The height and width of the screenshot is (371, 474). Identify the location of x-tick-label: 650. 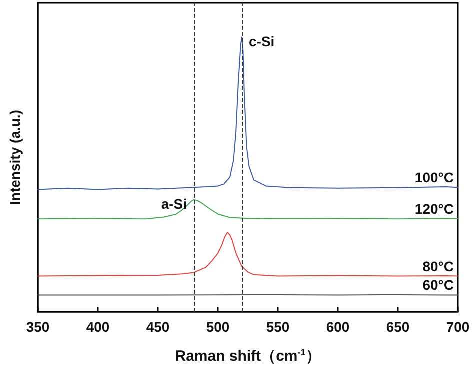
(398, 327).